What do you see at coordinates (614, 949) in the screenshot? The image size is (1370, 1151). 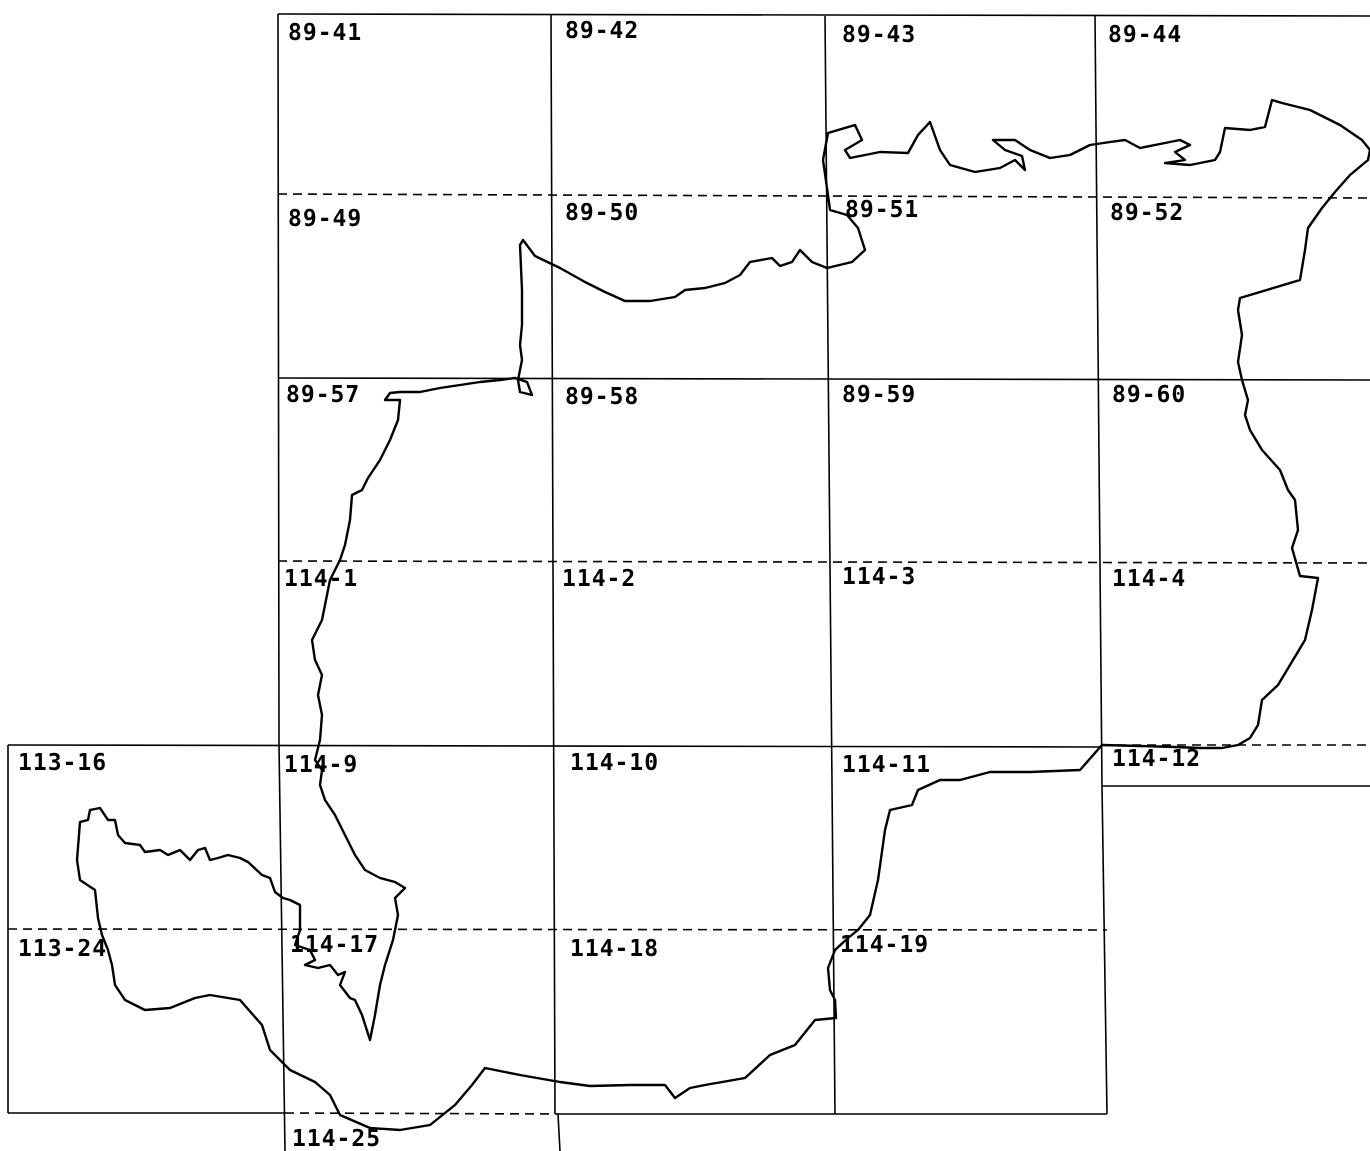 I see `sheet-label: 114-18` at bounding box center [614, 949].